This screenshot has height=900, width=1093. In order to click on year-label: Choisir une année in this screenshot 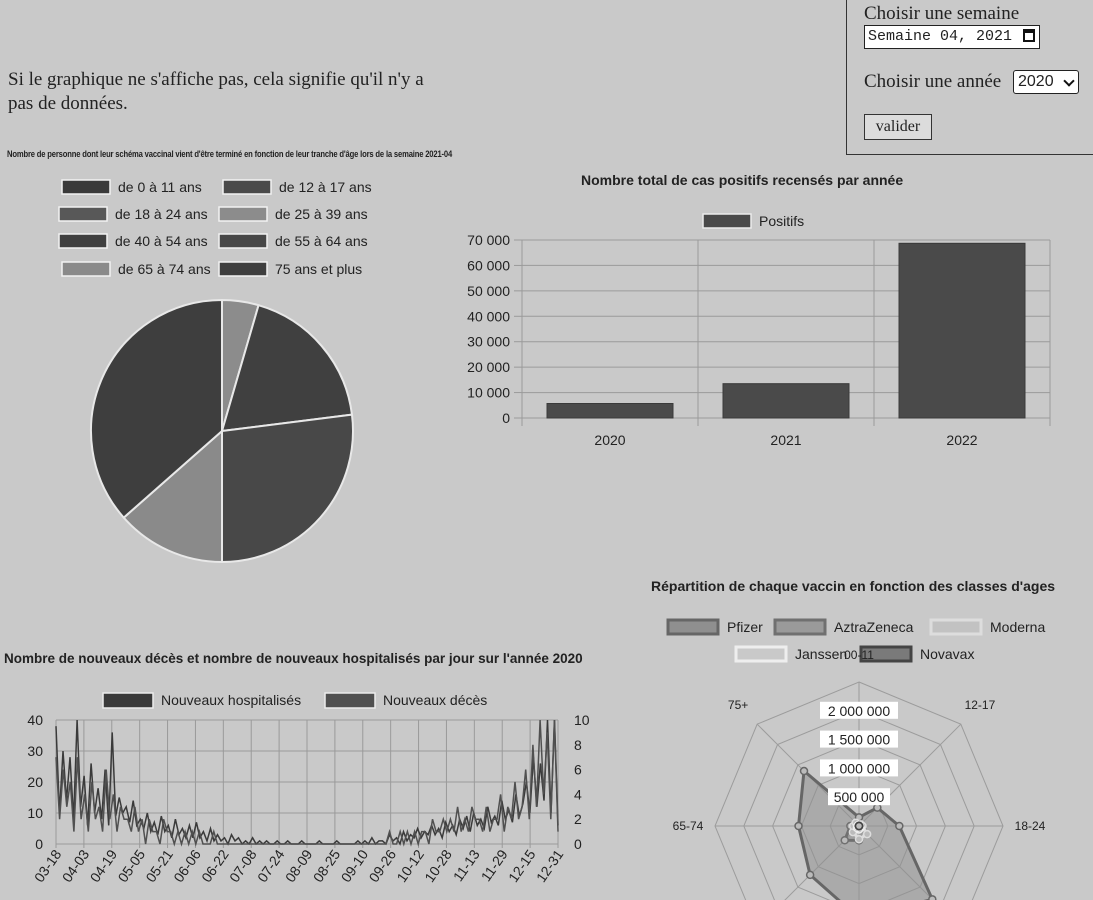, I will do `click(933, 81)`.